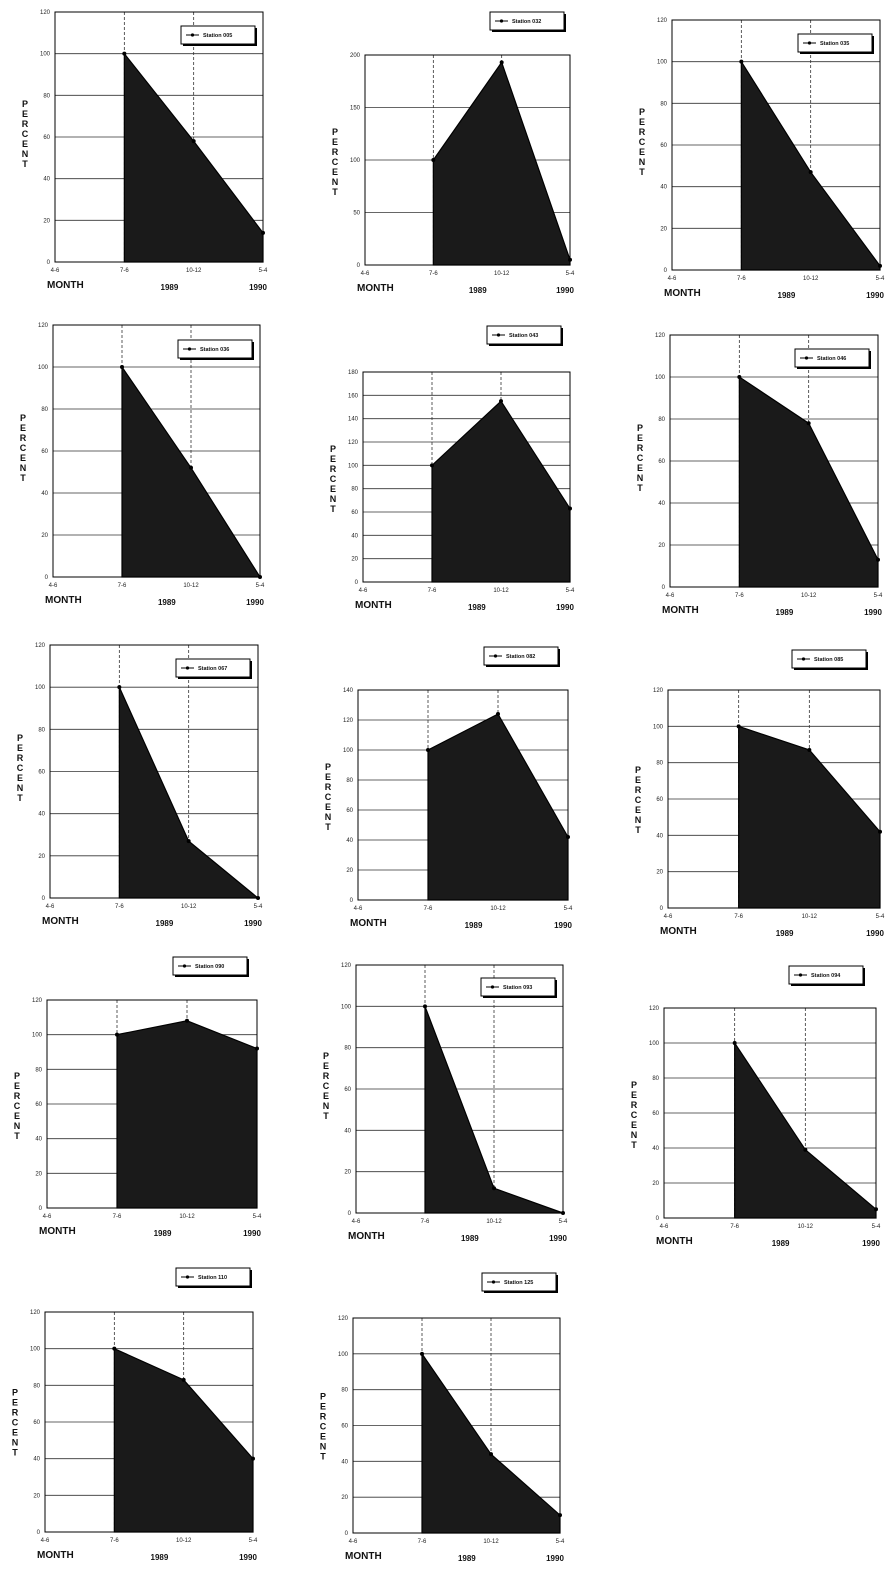 The width and height of the screenshot is (890, 1578). I want to click on legend-label: Station 035, so click(834, 44).